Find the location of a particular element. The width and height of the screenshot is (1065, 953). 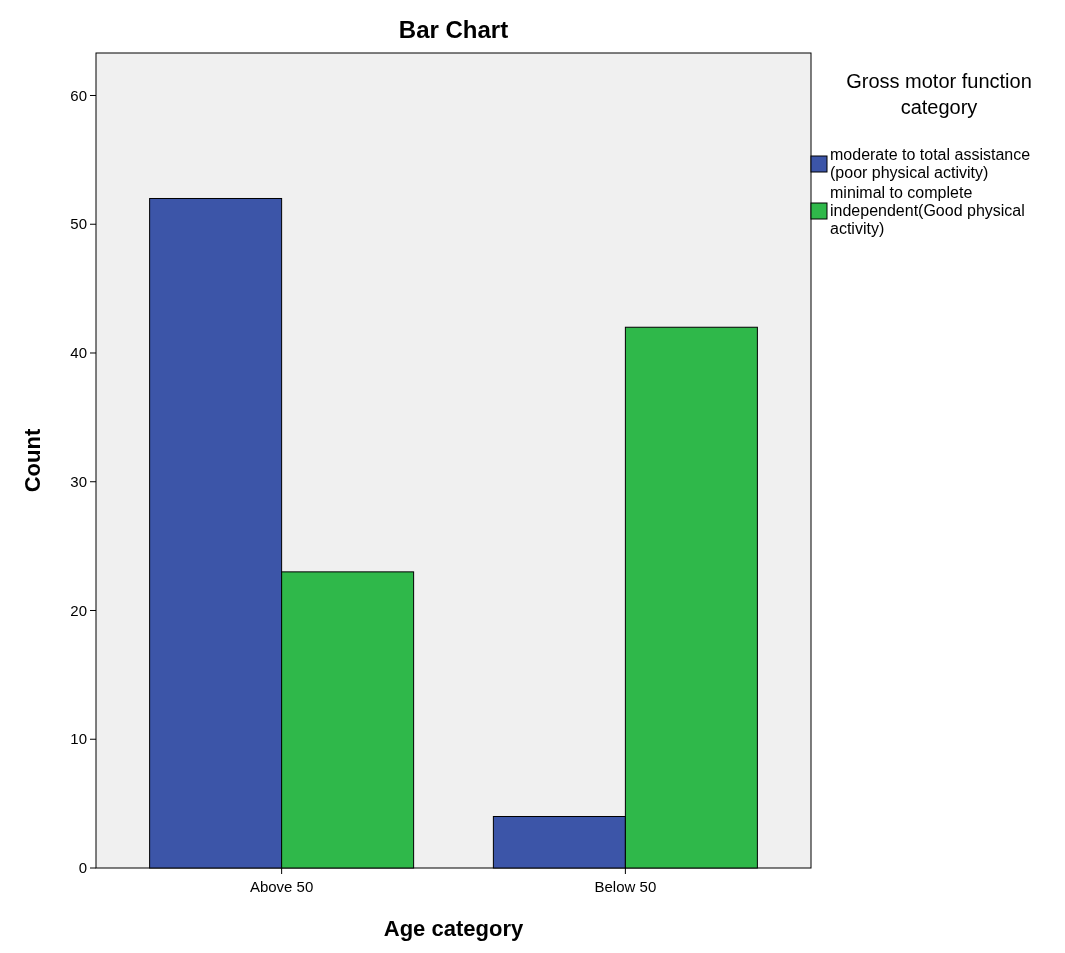

y-tick-label: 50 is located at coordinates (78, 224).